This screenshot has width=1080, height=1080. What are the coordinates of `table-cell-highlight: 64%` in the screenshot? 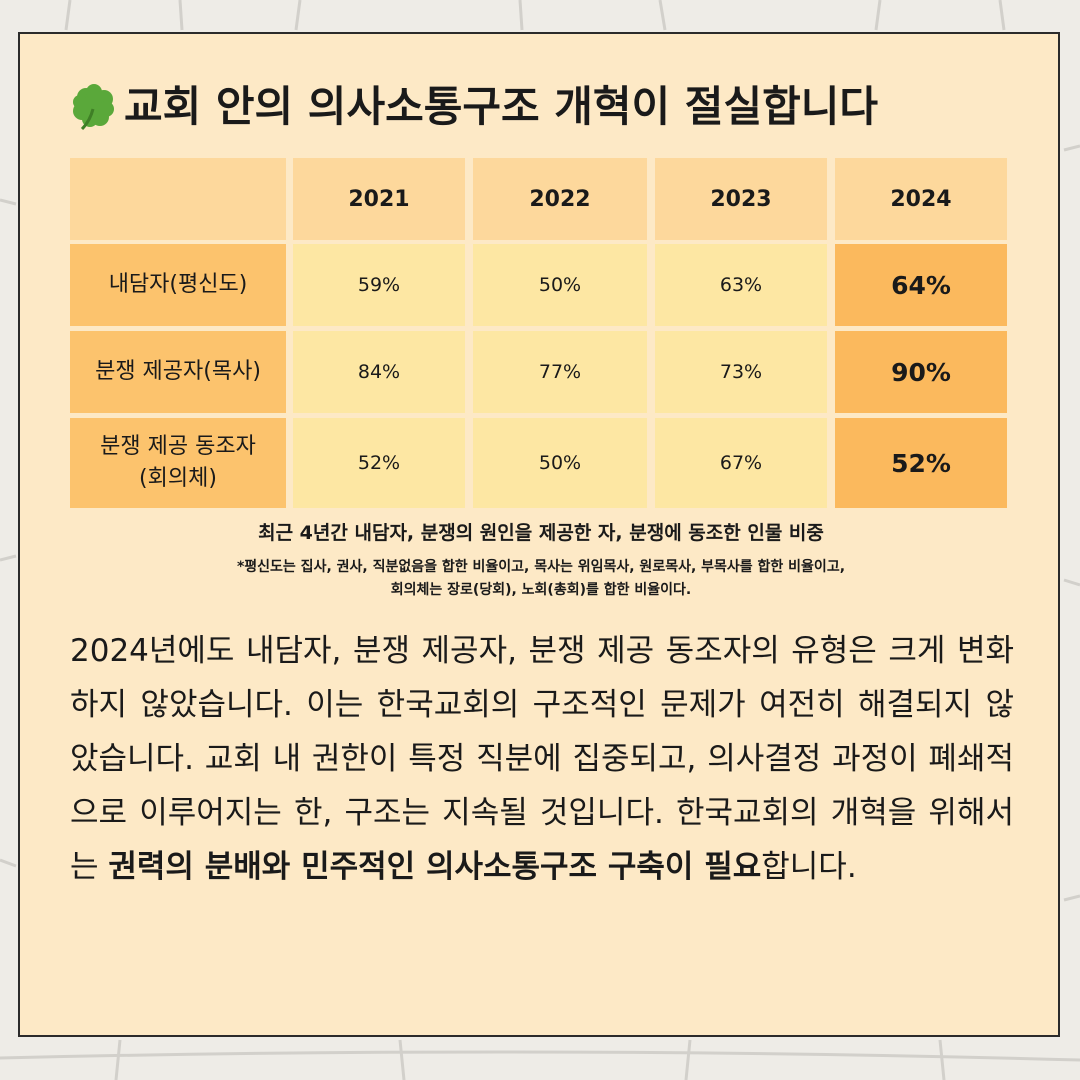 It's located at (921, 285).